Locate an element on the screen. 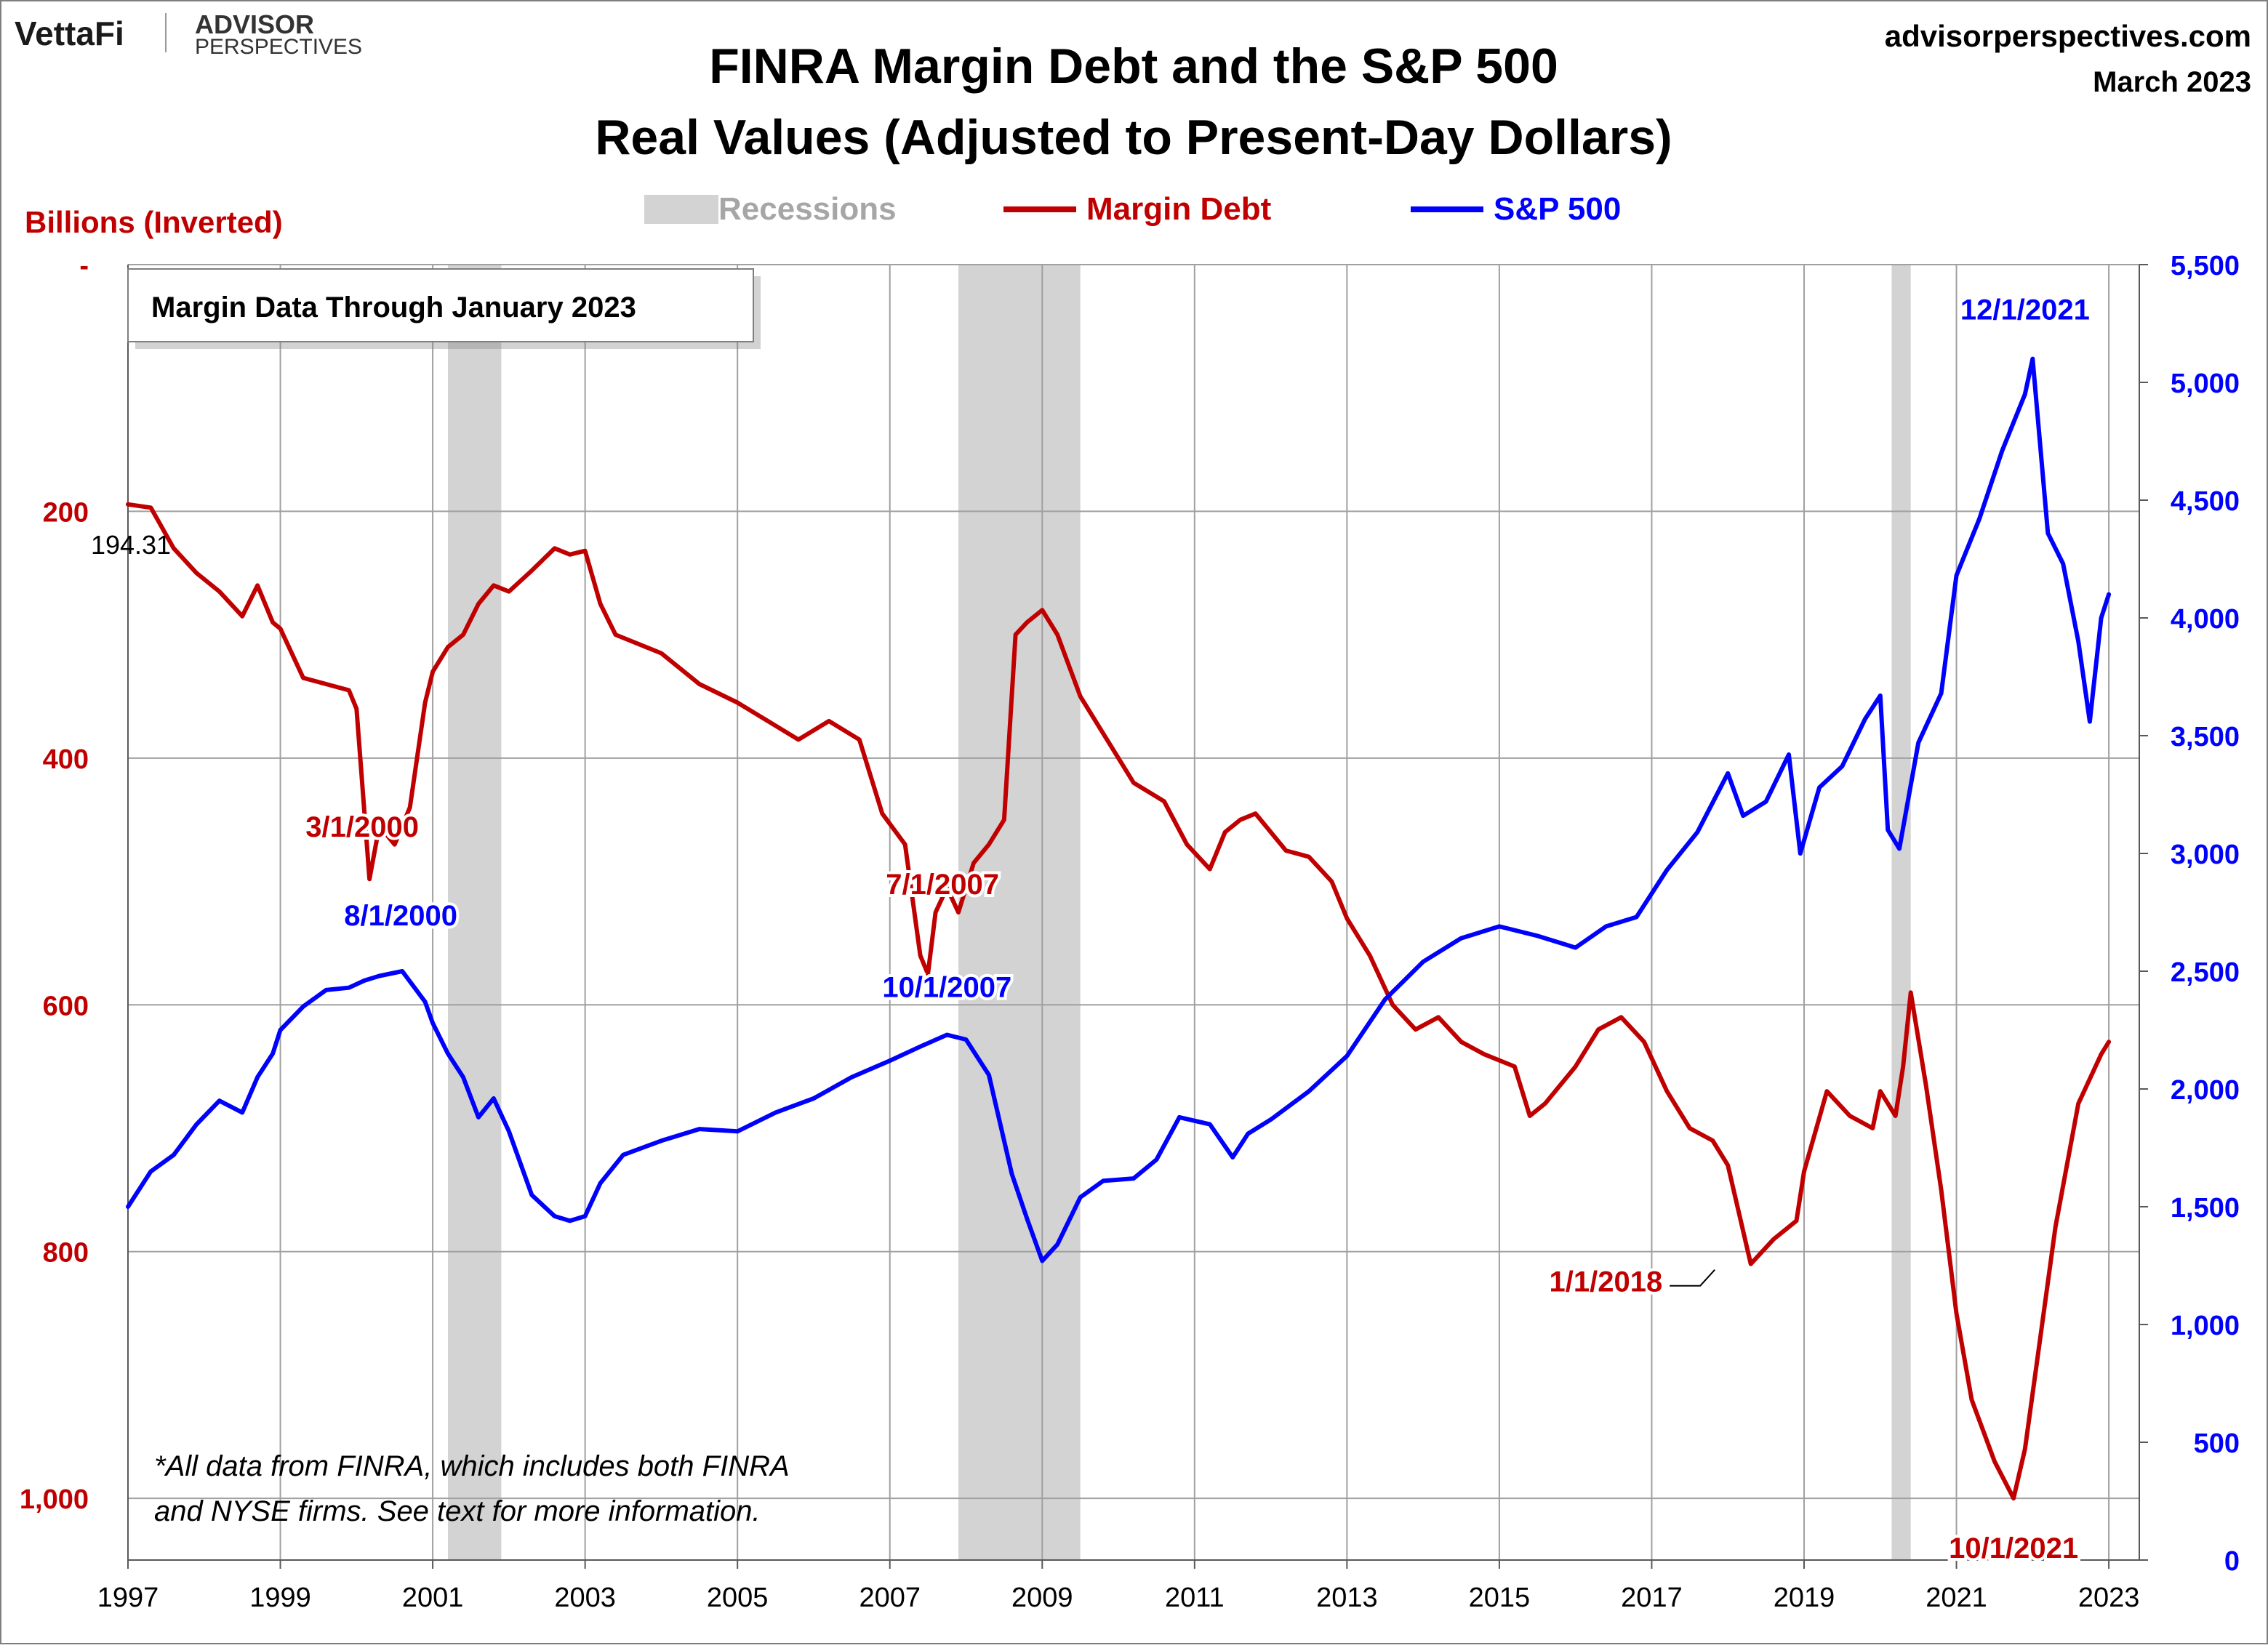 This screenshot has width=2268, height=1648. x-tick-label-0: 1997 is located at coordinates (128, 1598).